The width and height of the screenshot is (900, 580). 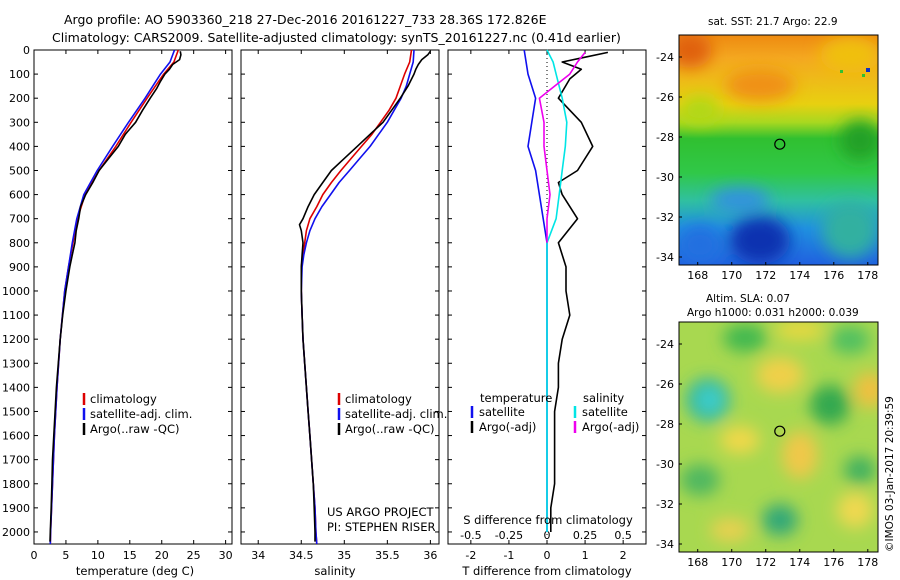 What do you see at coordinates (502, 412) in the screenshot?
I see `legend-t-satellite: satellite` at bounding box center [502, 412].